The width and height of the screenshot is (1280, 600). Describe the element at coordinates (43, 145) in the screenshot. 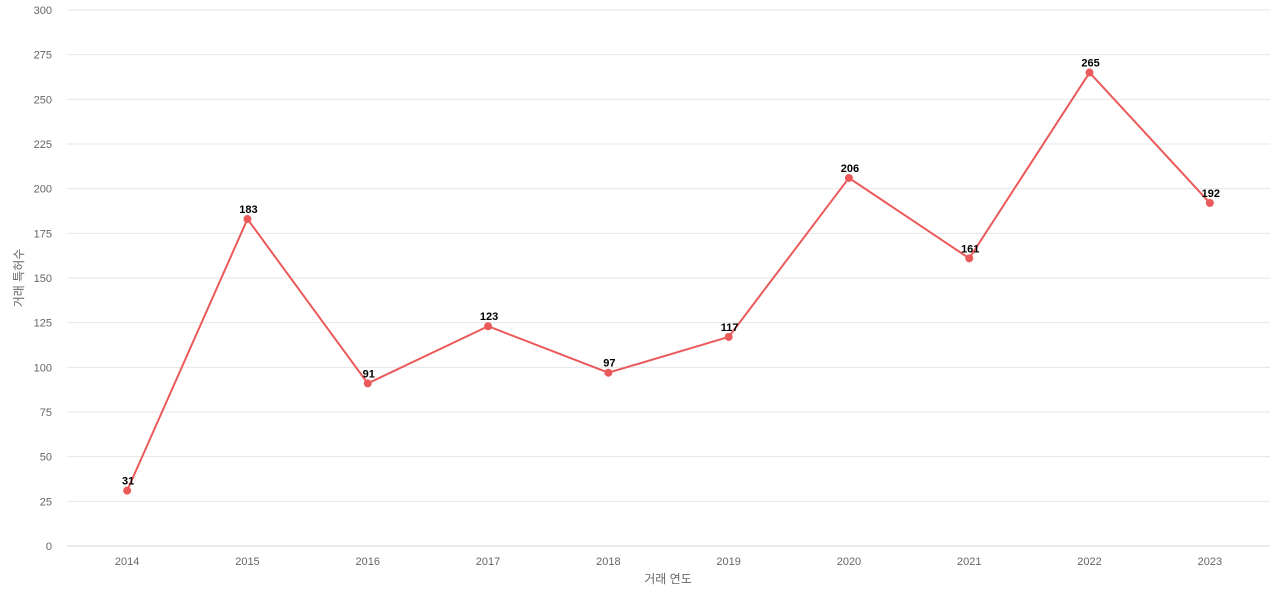

I see `y-tick-label: 225` at that location.